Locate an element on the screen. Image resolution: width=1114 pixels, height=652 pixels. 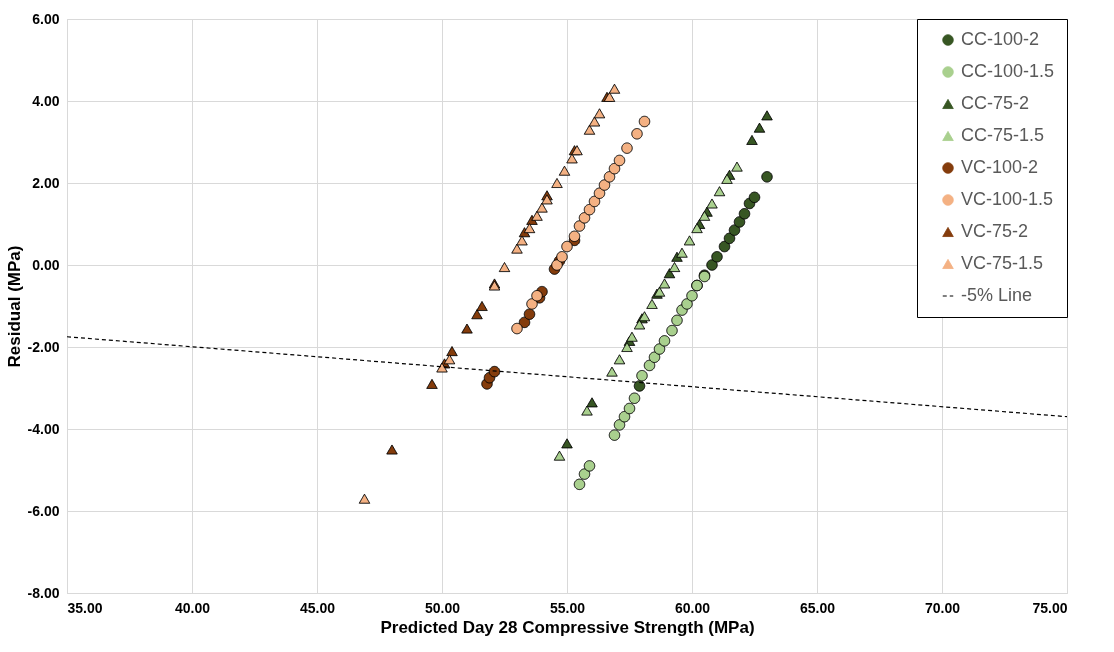
x-tick-label: 60.00 is located at coordinates (692, 607).